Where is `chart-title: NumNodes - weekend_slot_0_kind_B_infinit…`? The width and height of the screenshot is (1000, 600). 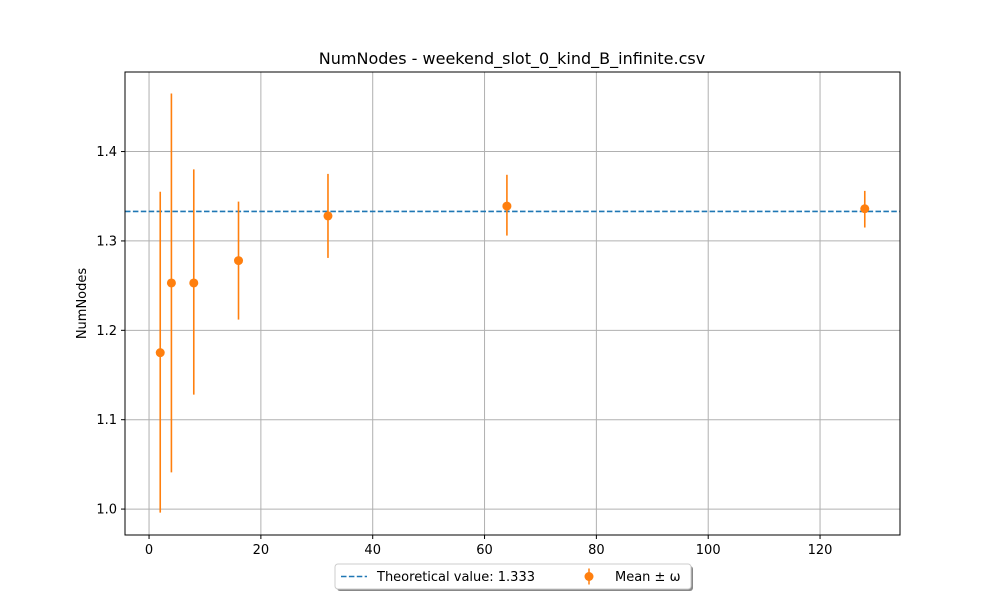 chart-title: NumNodes - weekend_slot_0_kind_B_infinit… is located at coordinates (512, 59).